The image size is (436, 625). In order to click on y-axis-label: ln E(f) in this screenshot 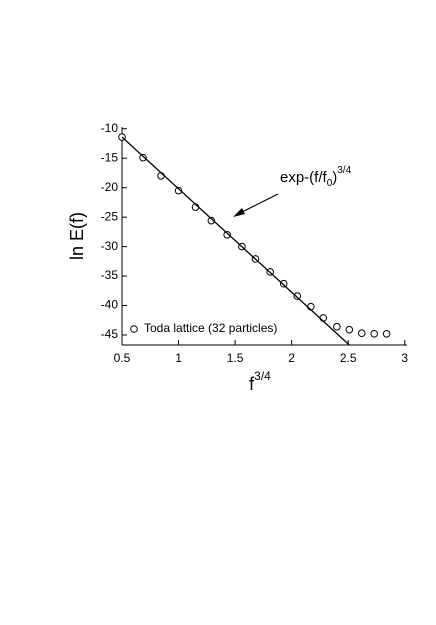, I will do `click(77, 236)`.